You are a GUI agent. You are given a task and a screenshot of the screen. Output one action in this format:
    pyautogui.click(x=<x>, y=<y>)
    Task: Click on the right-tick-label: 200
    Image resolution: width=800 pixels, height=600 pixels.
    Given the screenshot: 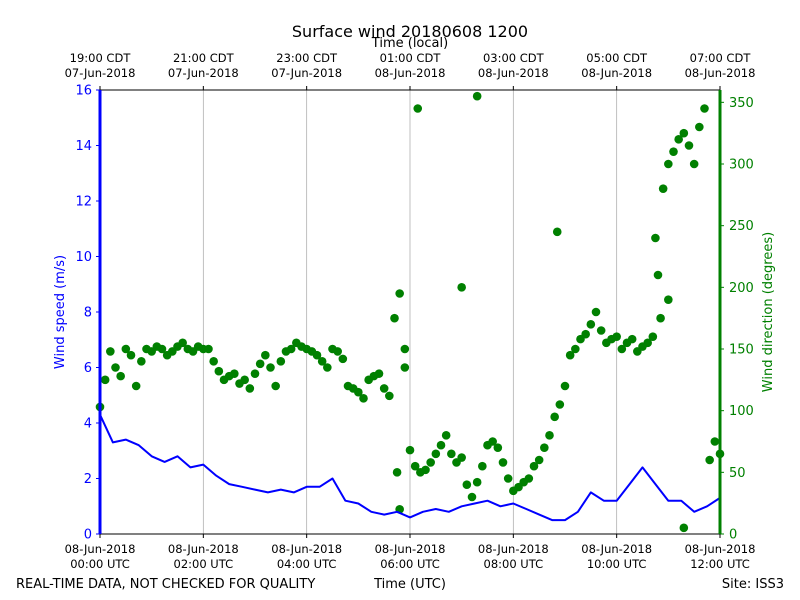 What is the action you would take?
    pyautogui.click(x=741, y=288)
    